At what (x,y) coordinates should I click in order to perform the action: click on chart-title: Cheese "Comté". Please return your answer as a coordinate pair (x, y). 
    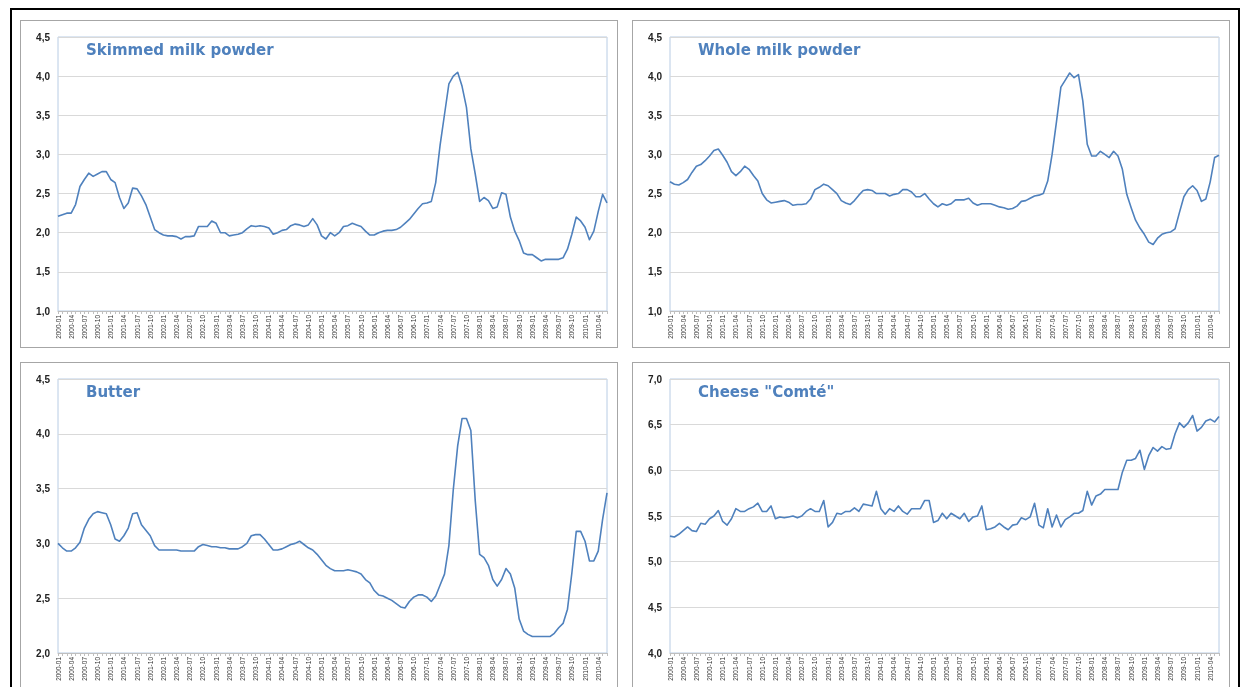
    Looking at the image, I should click on (766, 391).